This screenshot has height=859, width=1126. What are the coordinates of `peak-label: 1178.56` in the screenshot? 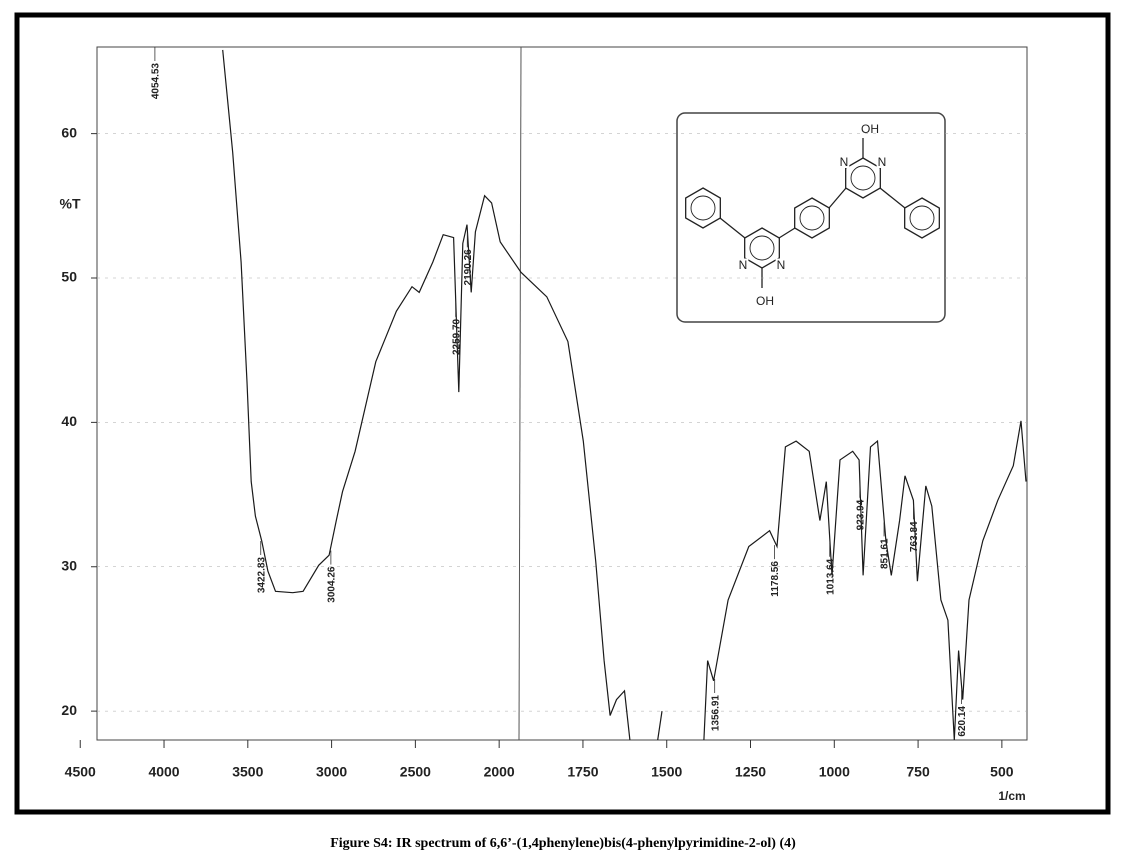 It's located at (775, 579).